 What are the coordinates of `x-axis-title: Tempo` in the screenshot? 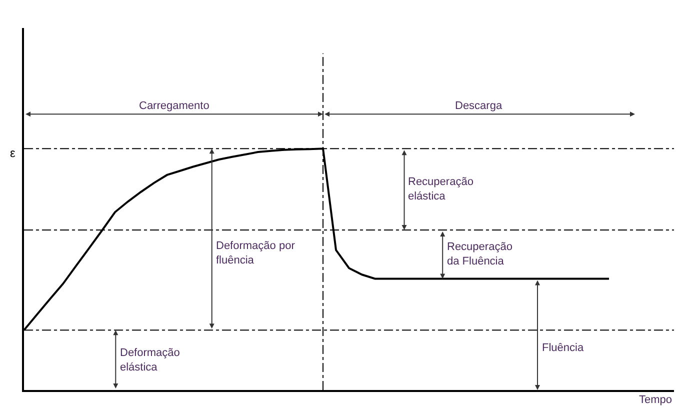 It's located at (655, 400).